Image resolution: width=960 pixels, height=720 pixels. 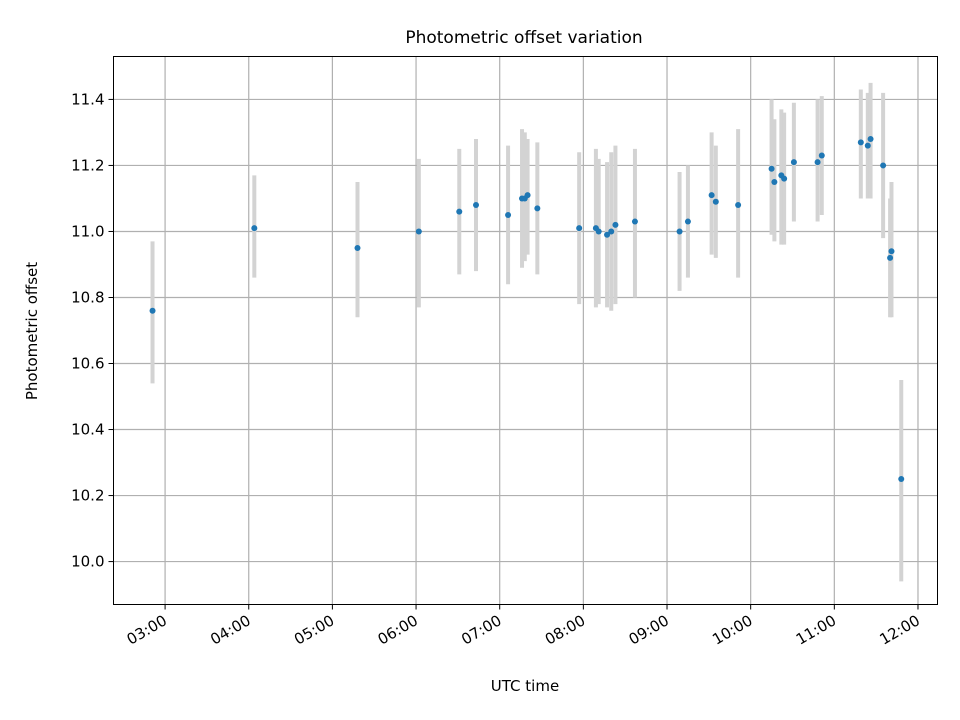 What do you see at coordinates (87, 562) in the screenshot?
I see `y-tick-label: 10.0` at bounding box center [87, 562].